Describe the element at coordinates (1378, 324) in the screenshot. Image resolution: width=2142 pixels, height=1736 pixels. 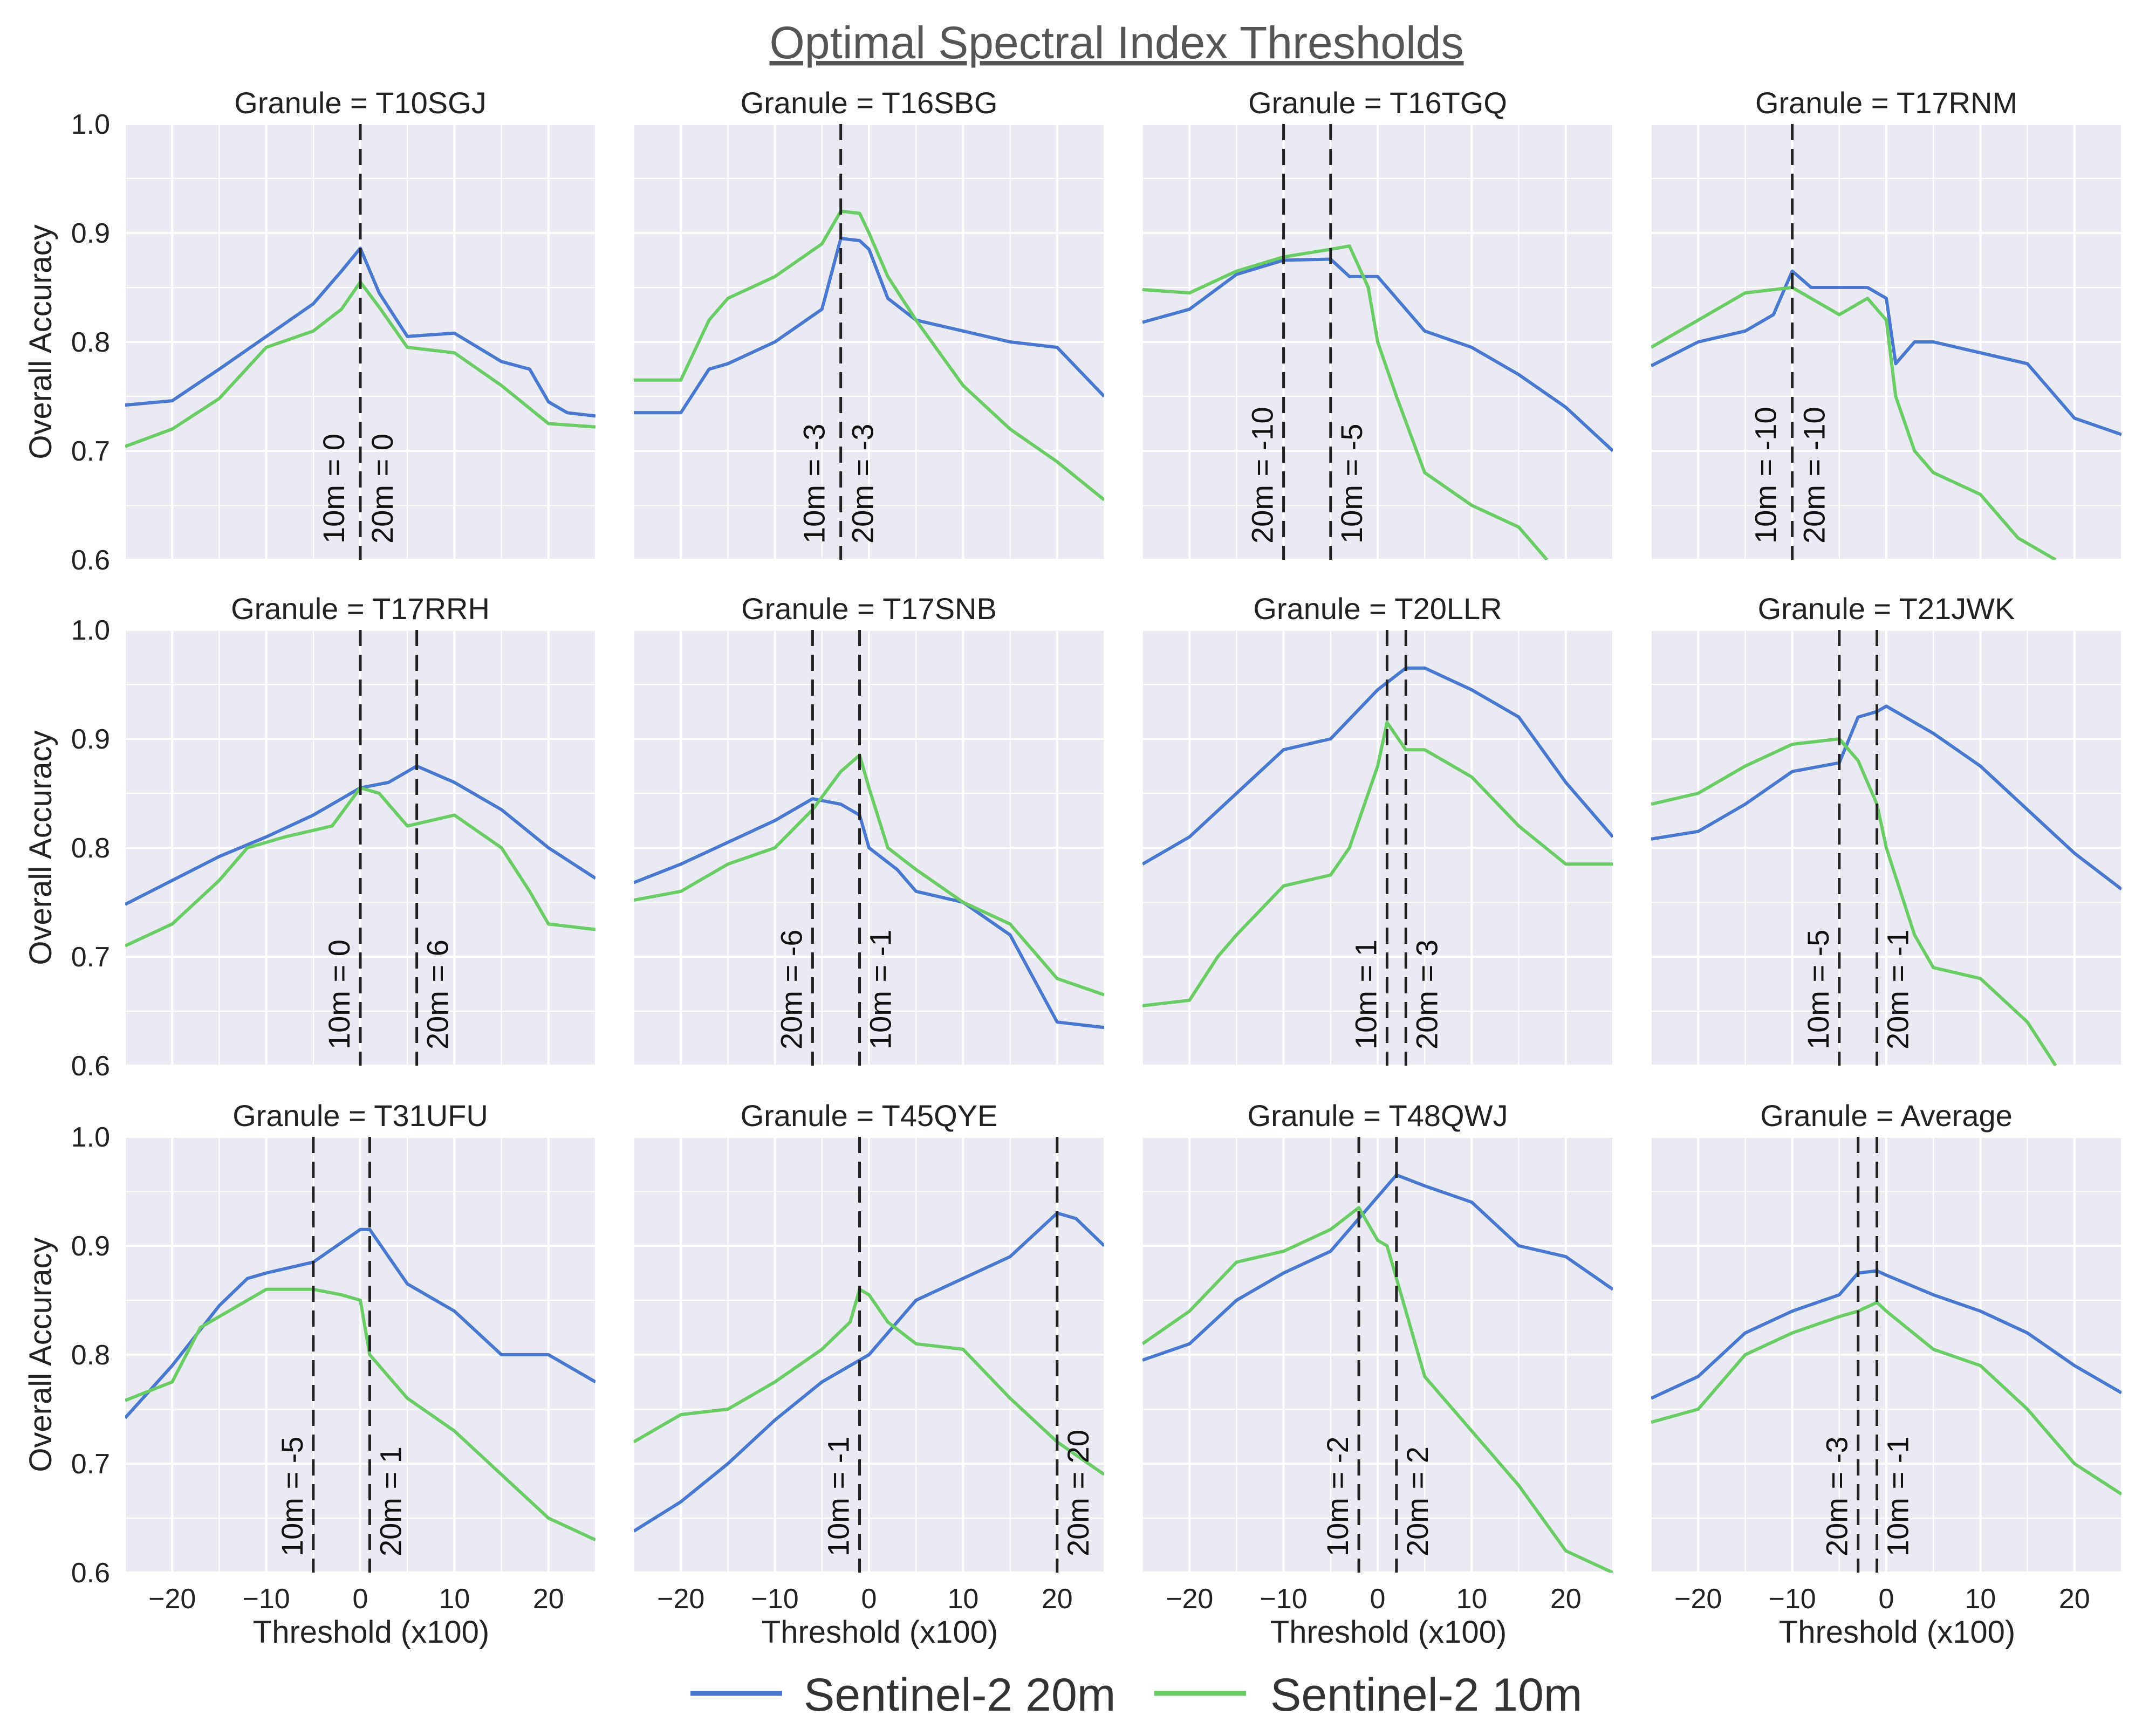
I see `panel: 20m = -10 10m = -5 Granule = T16TGQ` at that location.